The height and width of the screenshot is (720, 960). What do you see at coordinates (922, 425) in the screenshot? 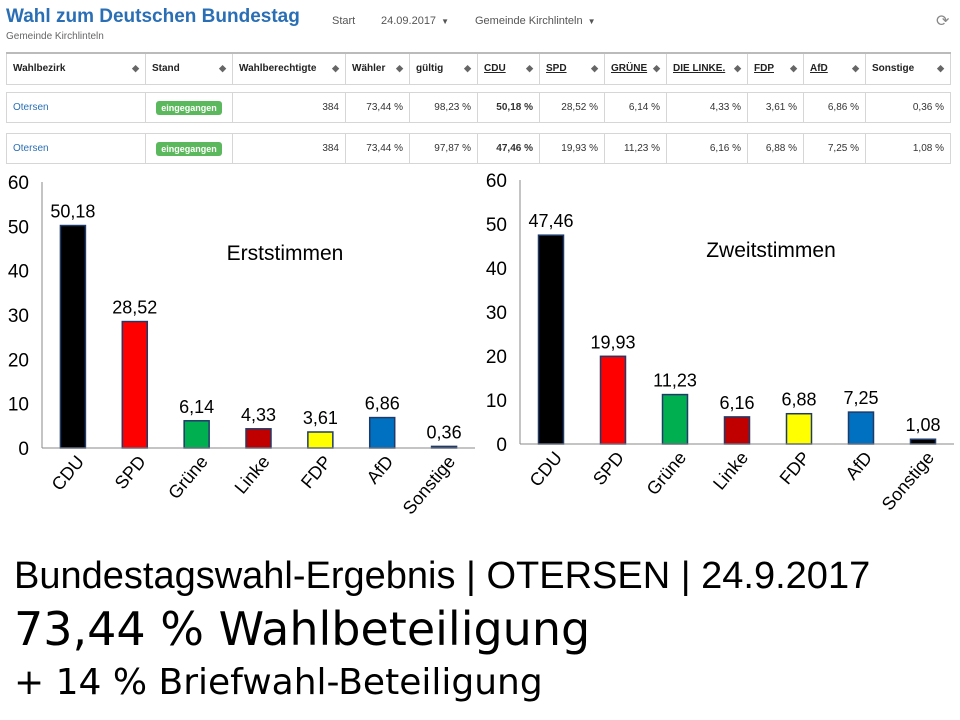
I see `data-label: 1,08` at bounding box center [922, 425].